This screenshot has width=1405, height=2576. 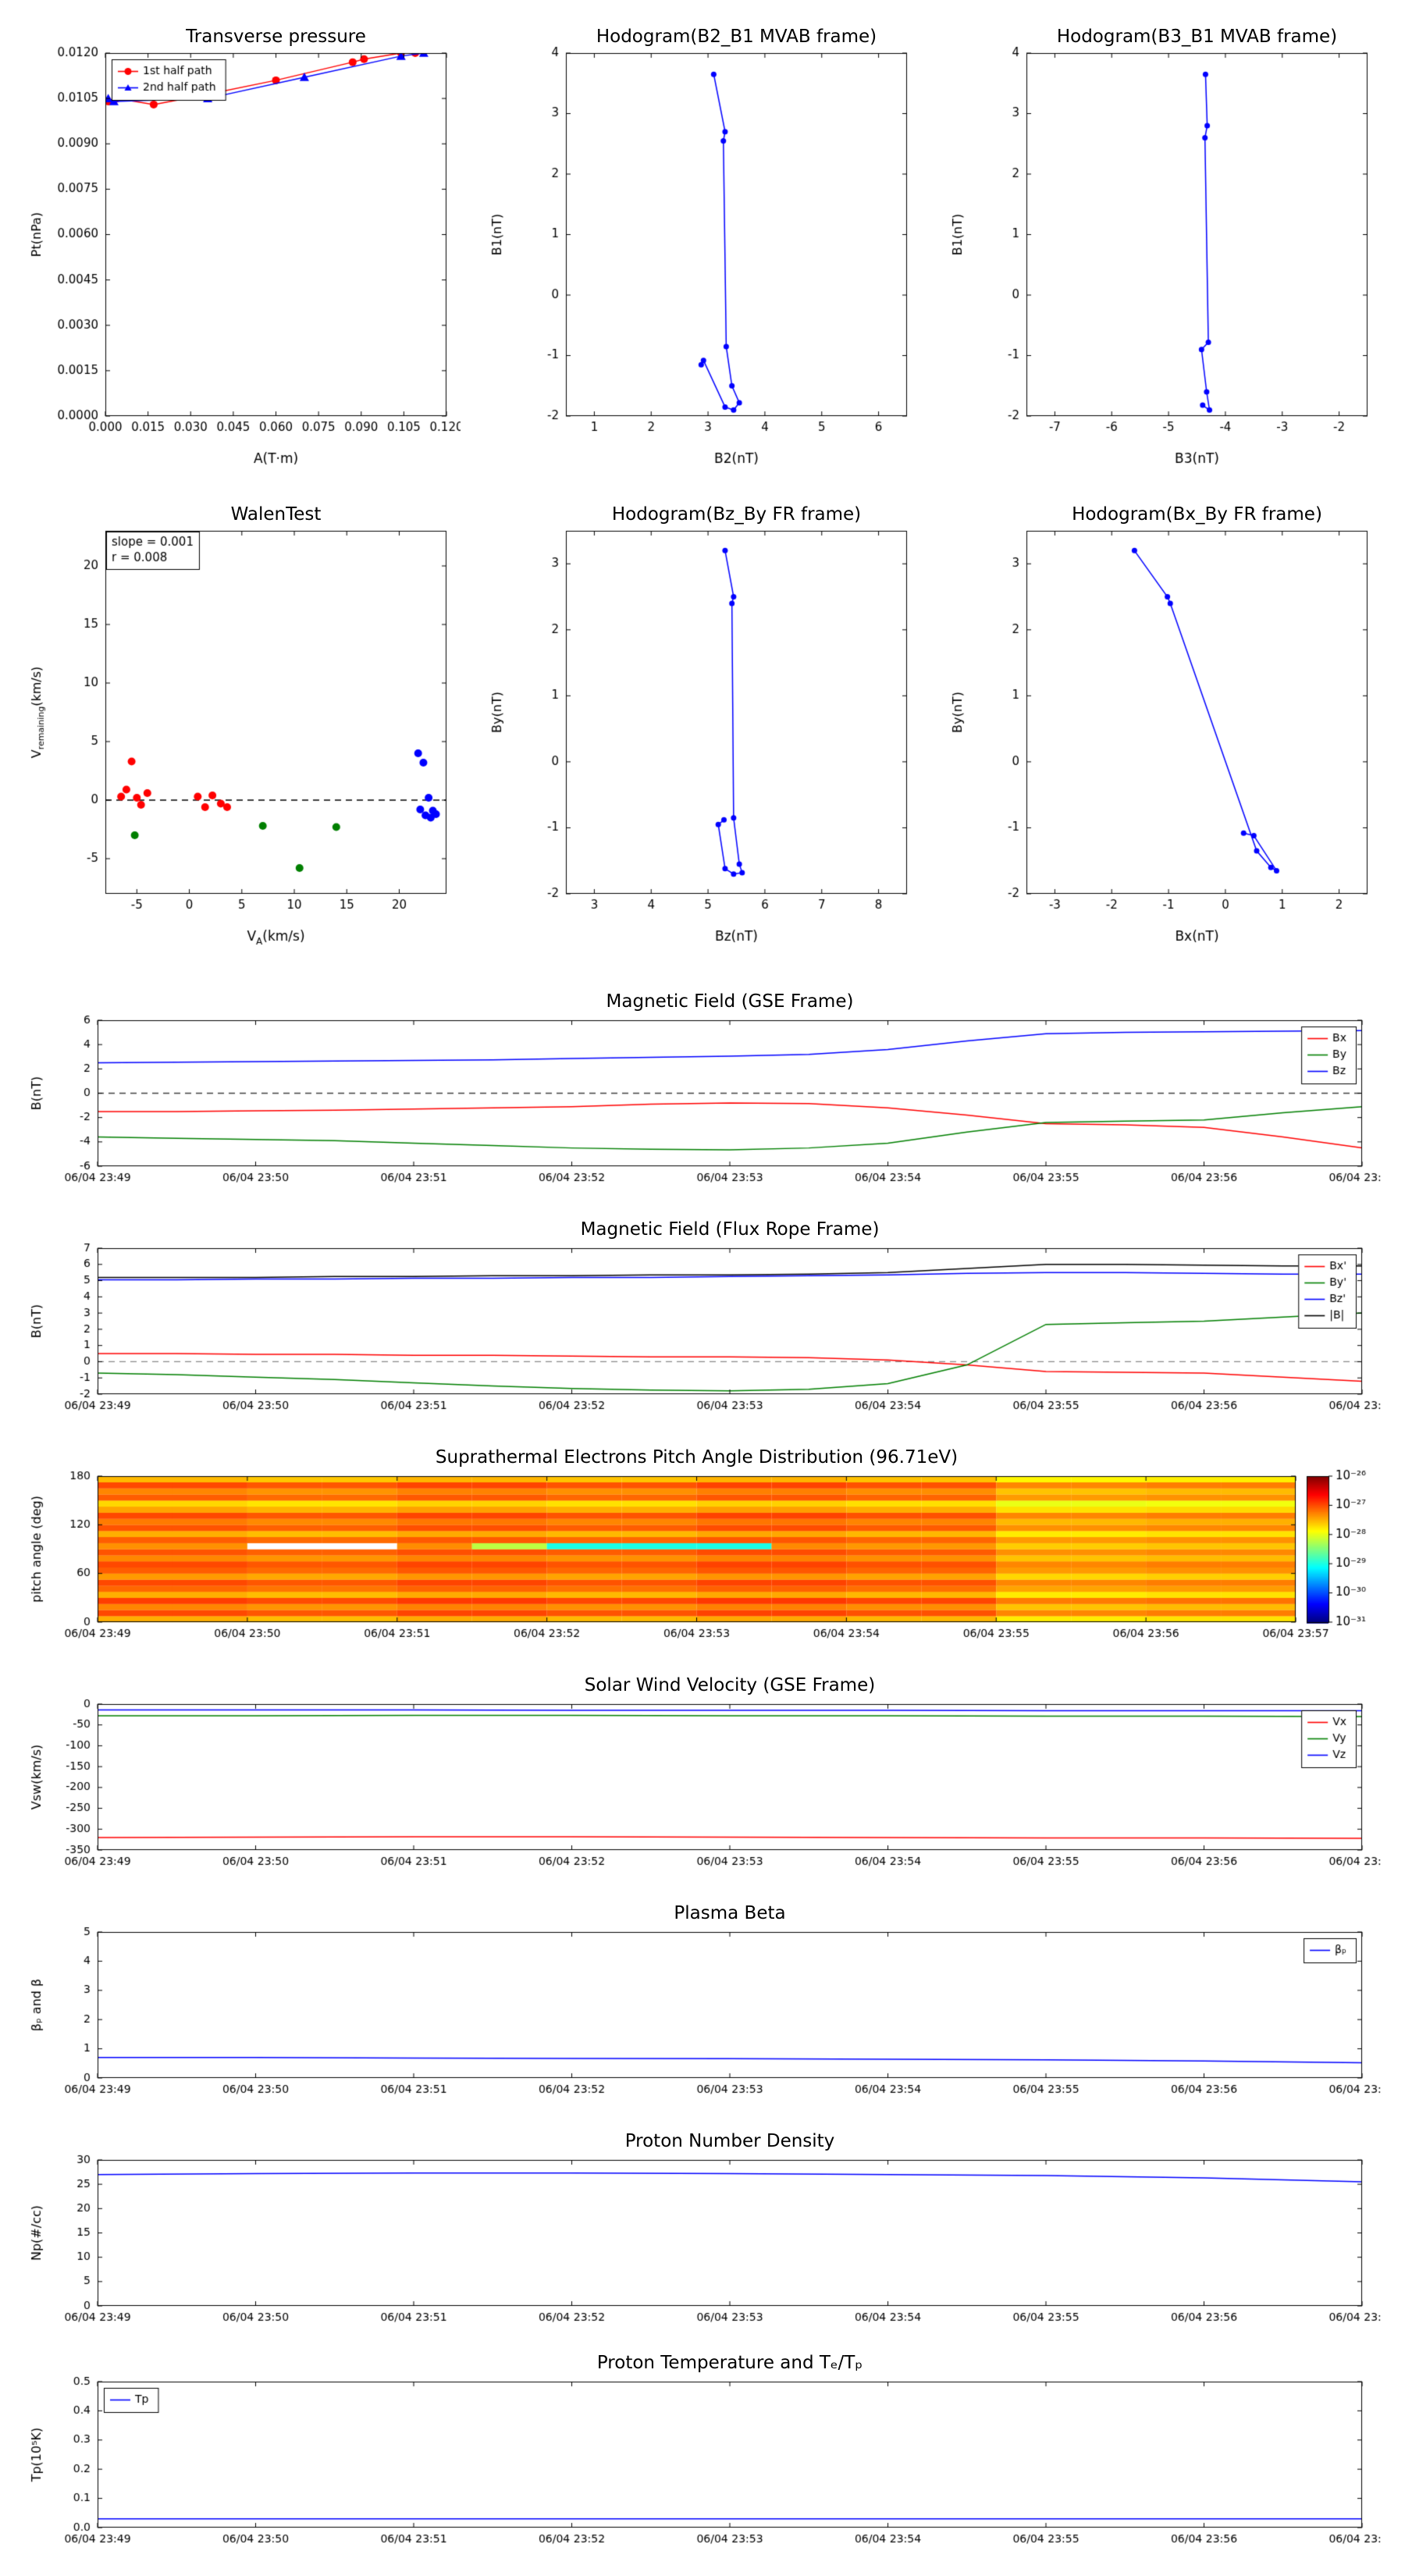 I want to click on magnetic-field-flux-rope-title: Magnetic Field (Flux Rope Frame), so click(x=730, y=1229).